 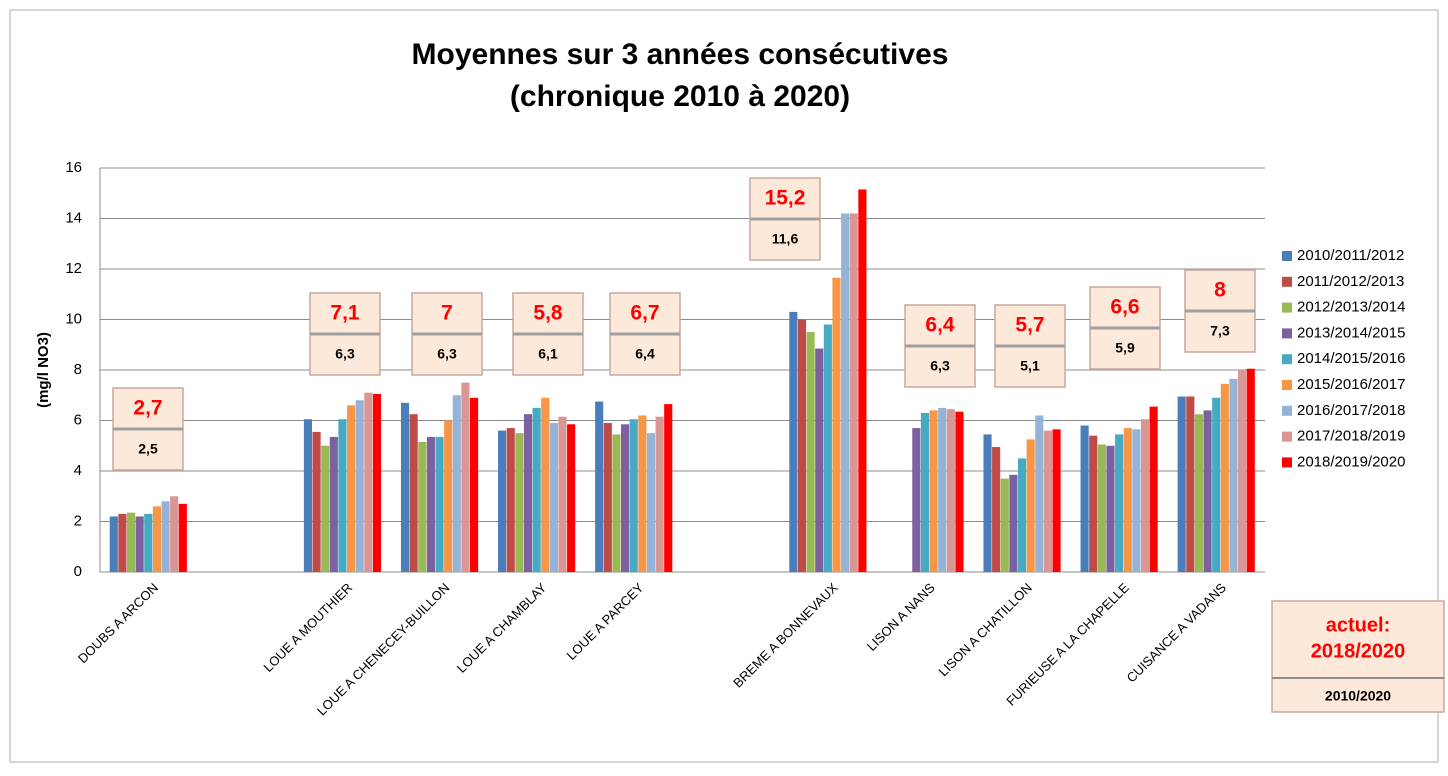 What do you see at coordinates (645, 354) in the screenshot?
I see `annotation-period: 6,4` at bounding box center [645, 354].